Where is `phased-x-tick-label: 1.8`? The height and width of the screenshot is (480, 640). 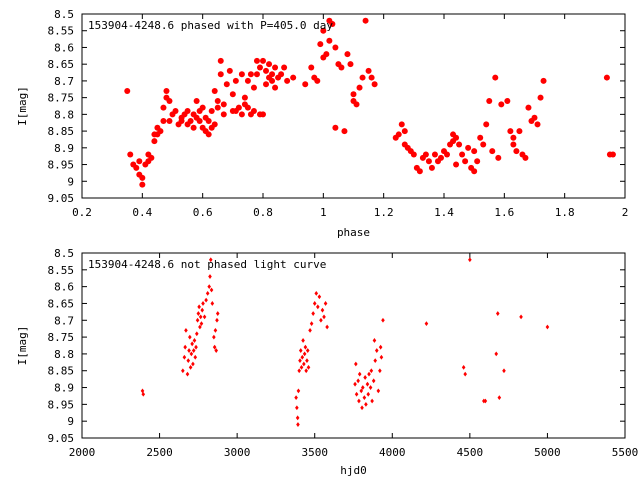
phased-x-tick-label: 1.8 is located at coordinates (565, 212).